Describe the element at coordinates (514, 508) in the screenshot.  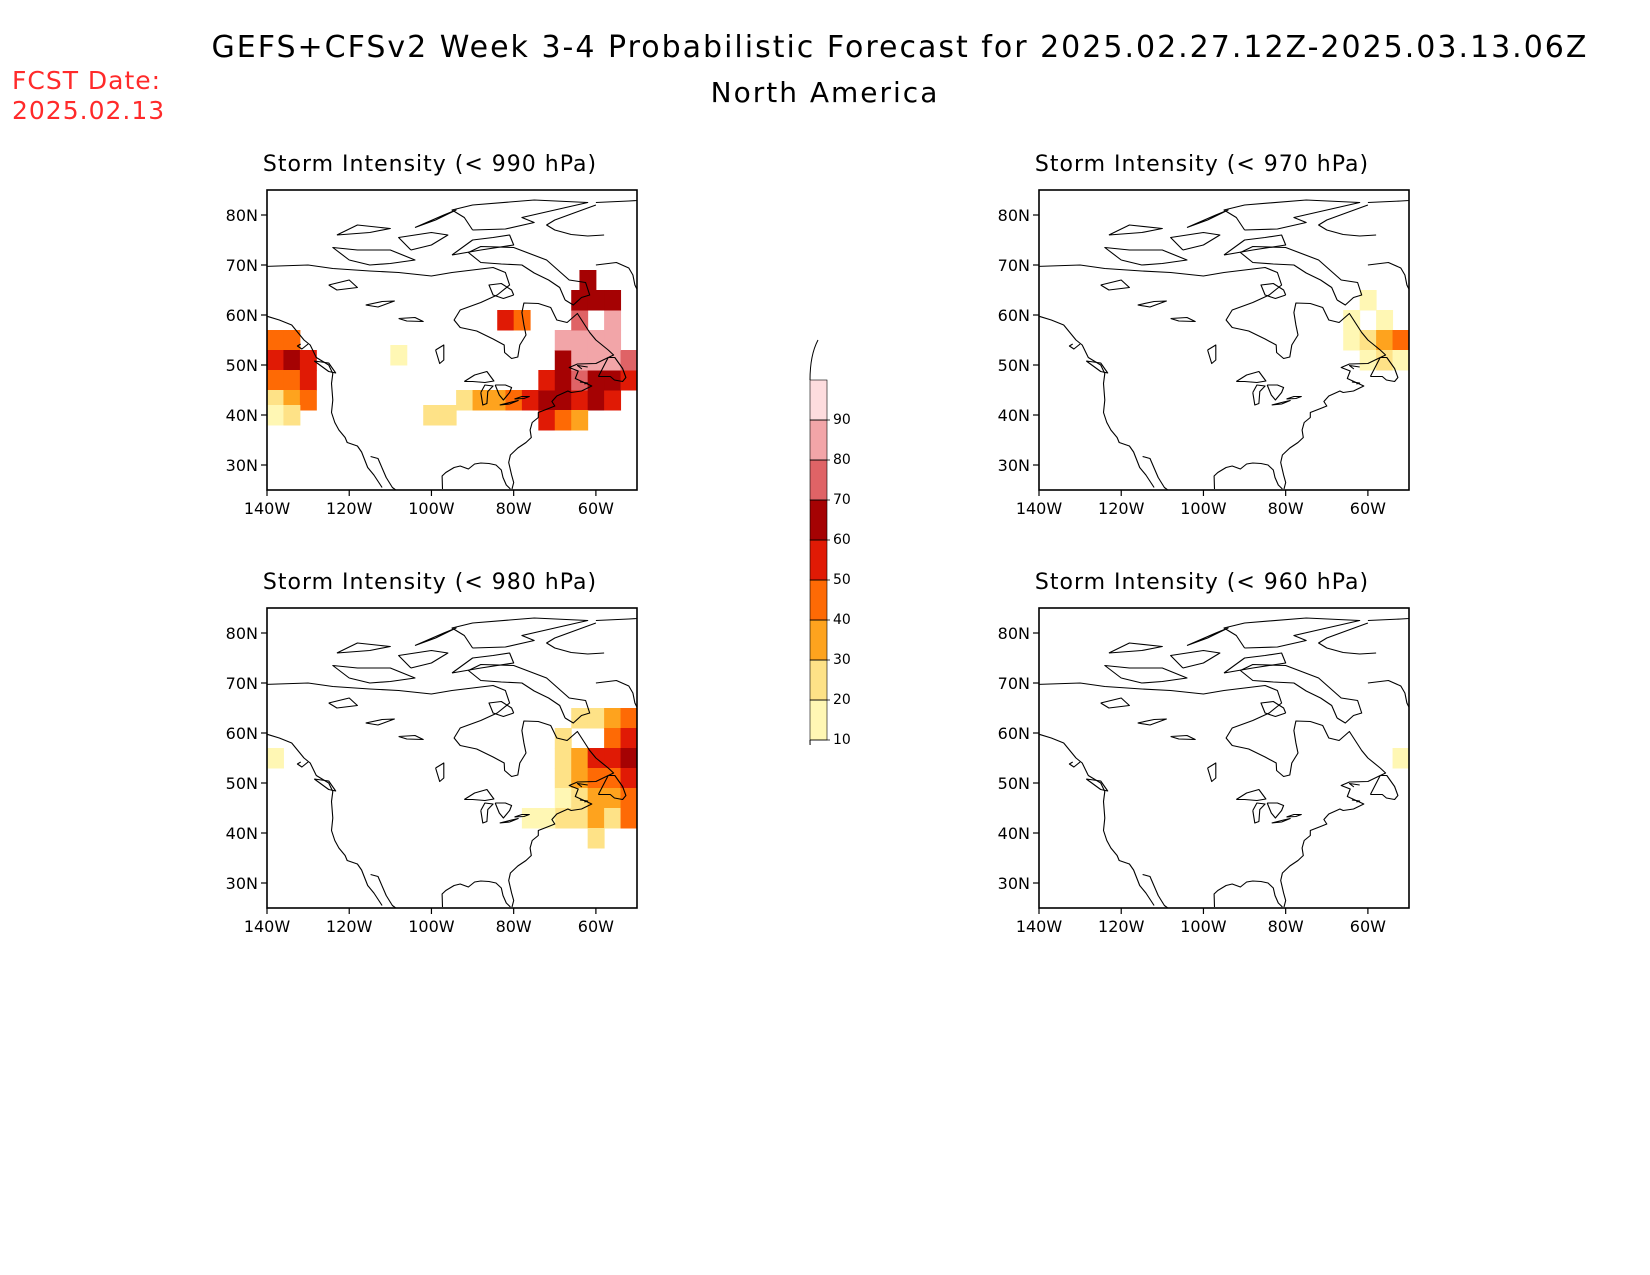
I see `lon-tick-label: 80W` at that location.